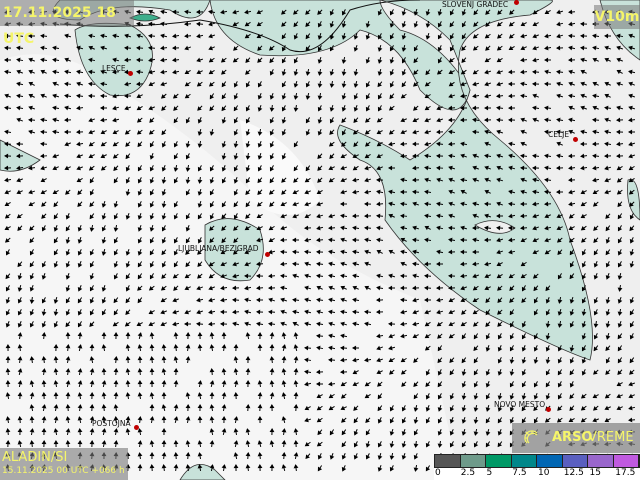  I want to click on legend-label: 7.5, so click(519, 473).